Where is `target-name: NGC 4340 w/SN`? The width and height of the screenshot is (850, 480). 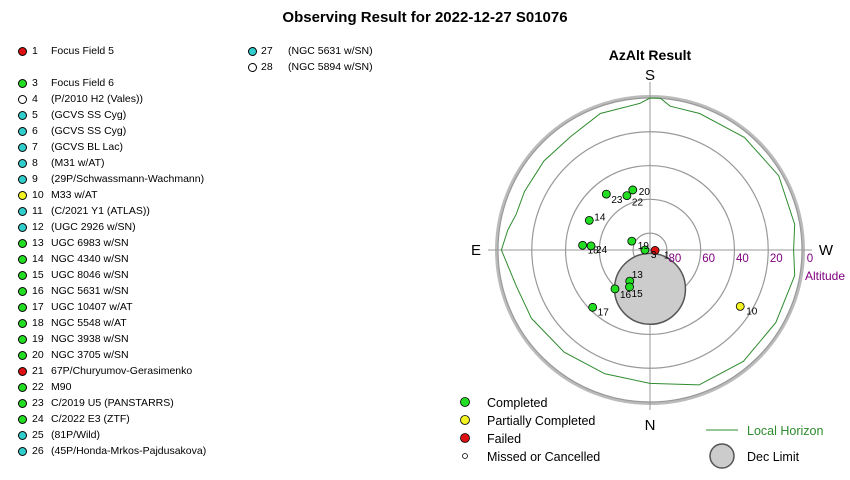 target-name: NGC 4340 w/SN is located at coordinates (90, 259).